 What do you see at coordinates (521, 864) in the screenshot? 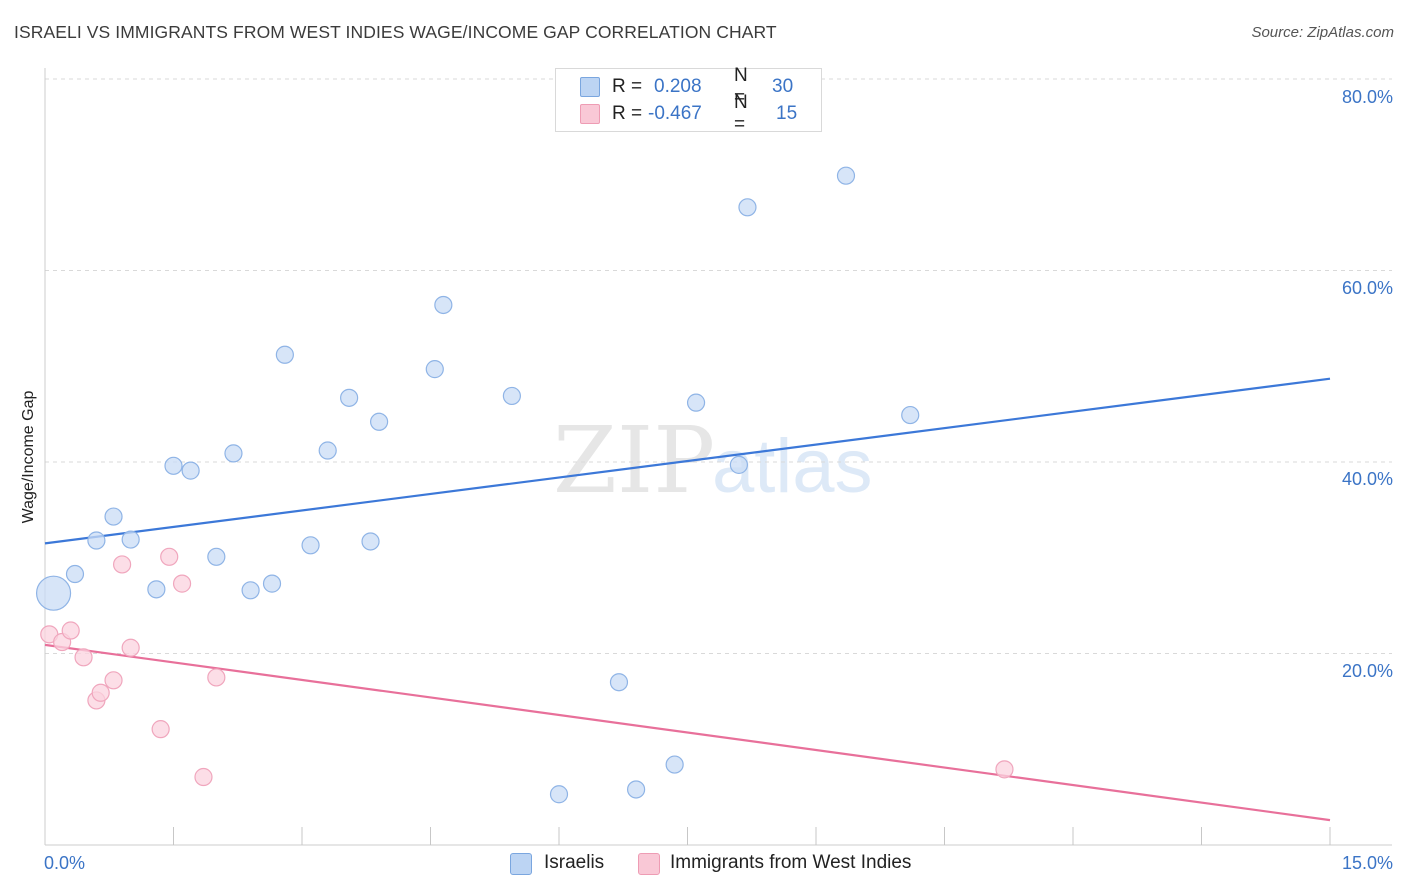
I see `series-swatch-israelis` at bounding box center [521, 864].